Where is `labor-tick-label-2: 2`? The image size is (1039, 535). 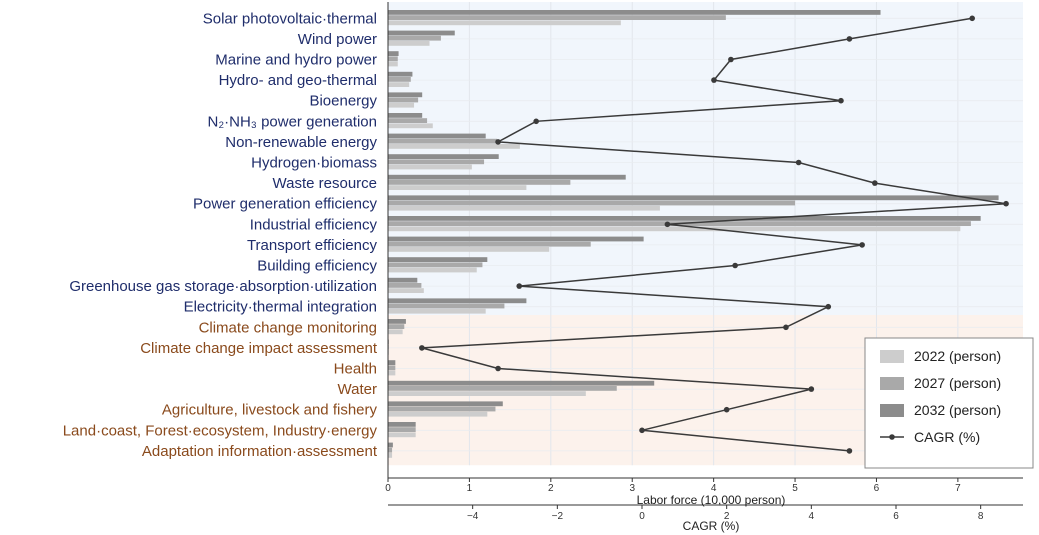
labor-tick-label-2: 2 is located at coordinates (551, 488).